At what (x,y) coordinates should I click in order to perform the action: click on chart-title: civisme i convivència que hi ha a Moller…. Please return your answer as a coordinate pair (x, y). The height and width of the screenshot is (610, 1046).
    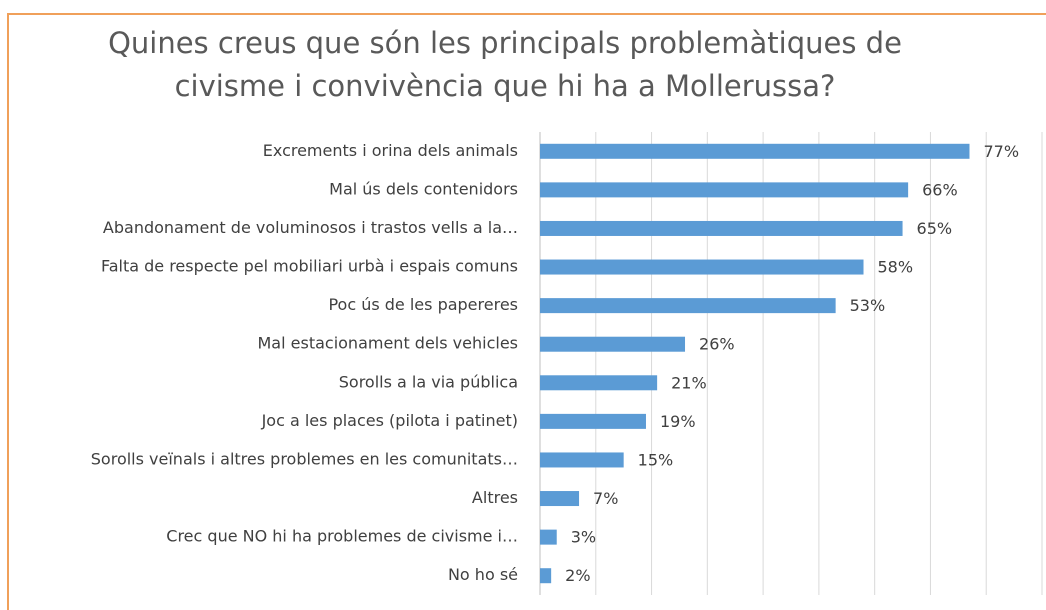
    Looking at the image, I should click on (505, 86).